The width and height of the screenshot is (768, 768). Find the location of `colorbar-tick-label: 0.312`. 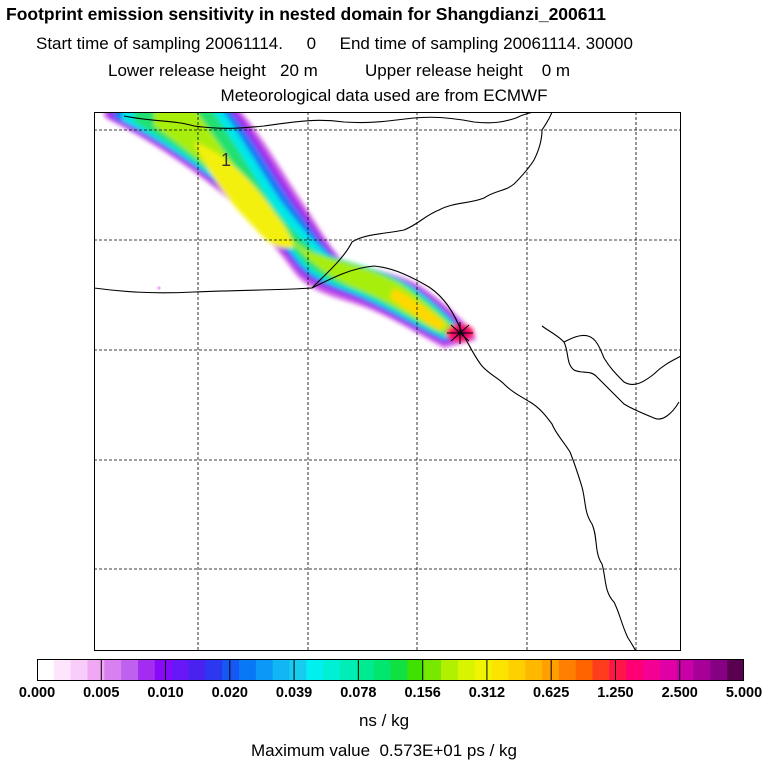

colorbar-tick-label: 0.312 is located at coordinates (487, 693).